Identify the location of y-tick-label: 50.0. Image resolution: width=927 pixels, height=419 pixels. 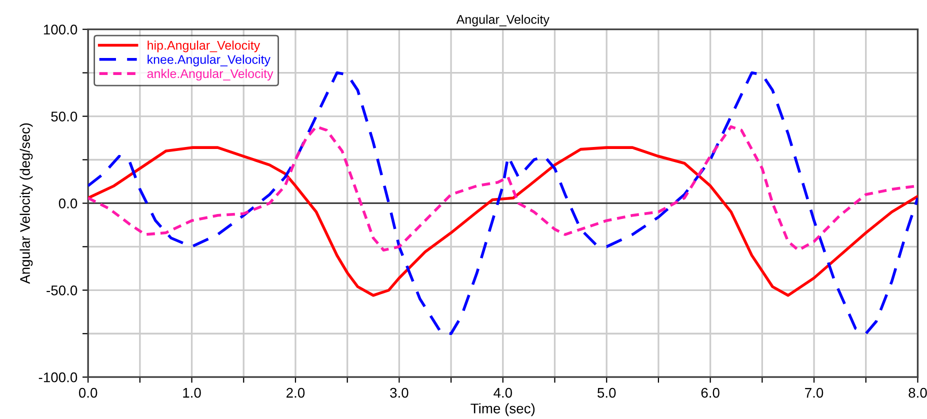
(64, 117).